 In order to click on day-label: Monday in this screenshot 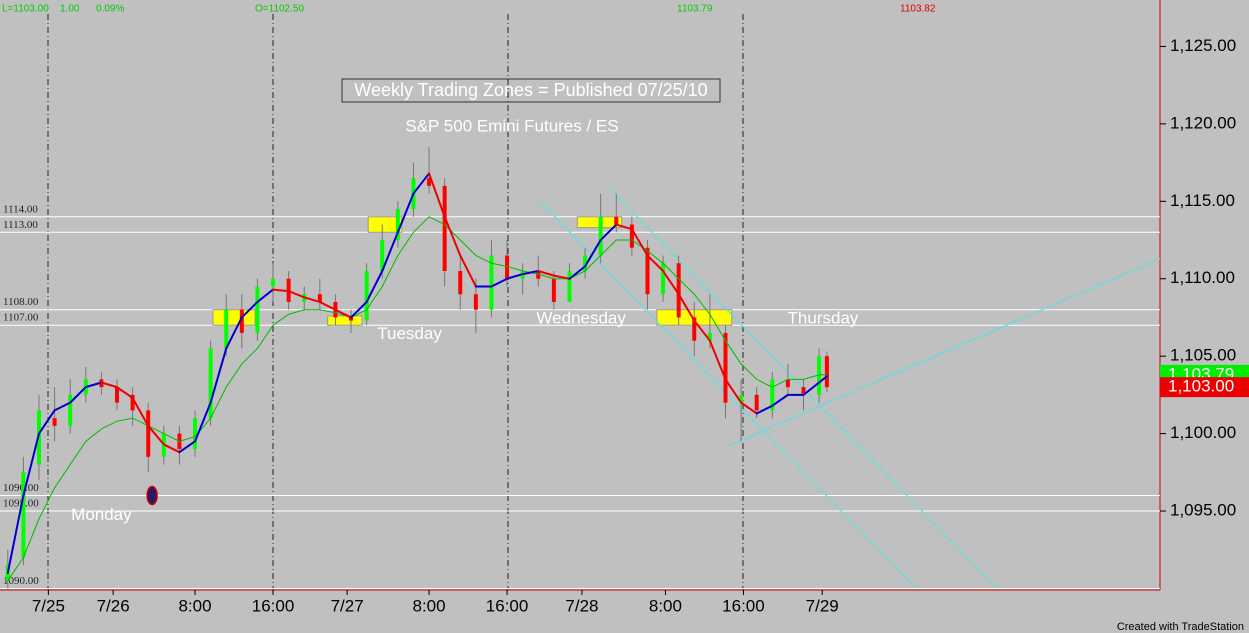, I will do `click(101, 514)`.